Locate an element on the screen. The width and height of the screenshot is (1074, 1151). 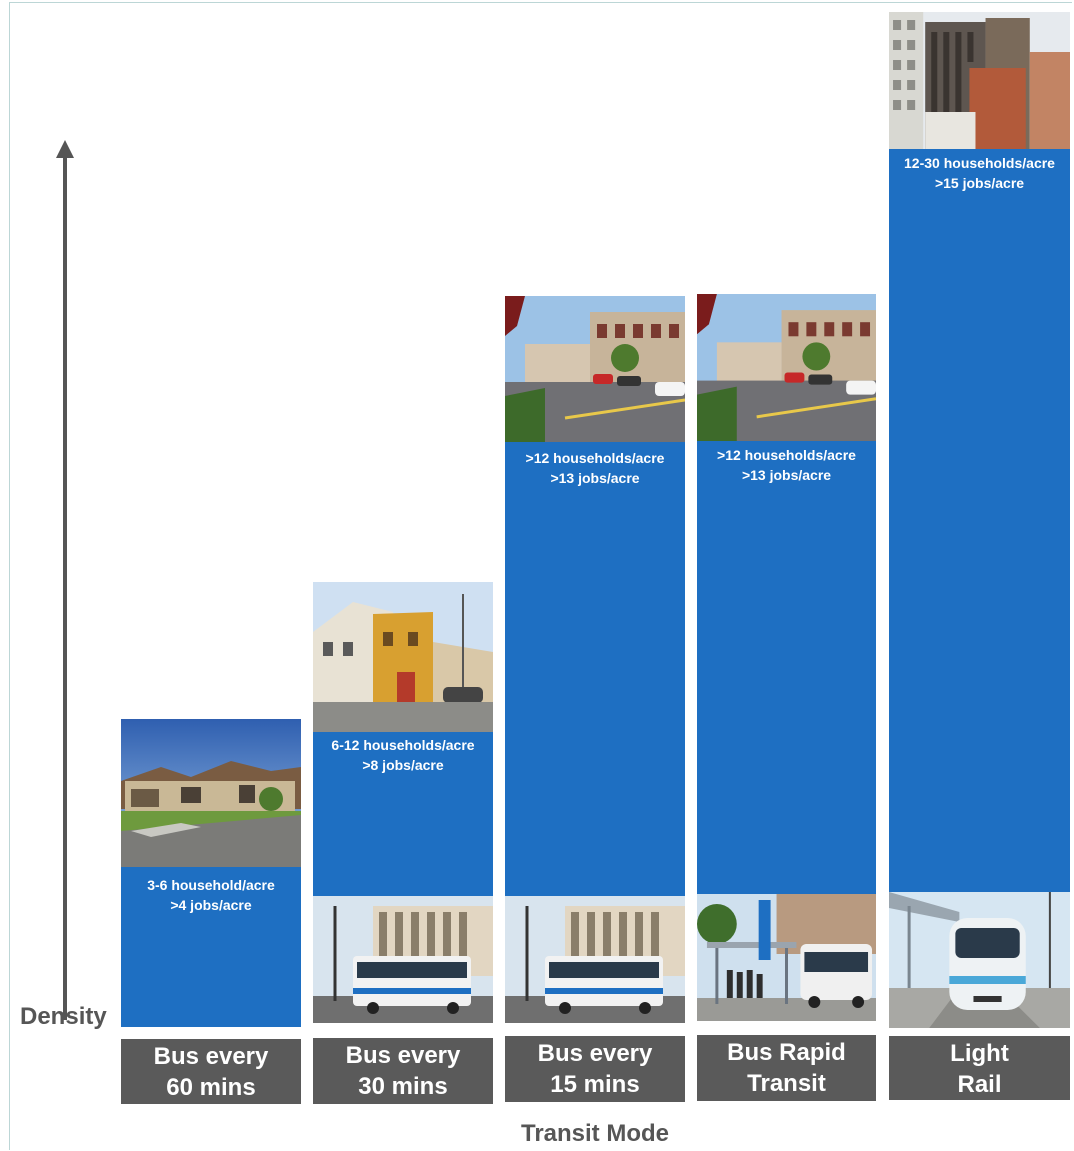
transit-mode-axis-title: Transit Mode is located at coordinates (595, 1133).